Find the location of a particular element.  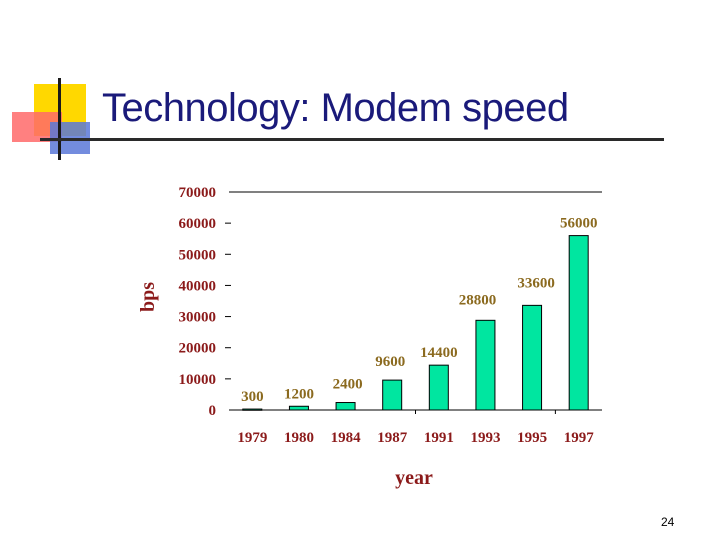

data-label-1995: 33600 is located at coordinates (536, 283).